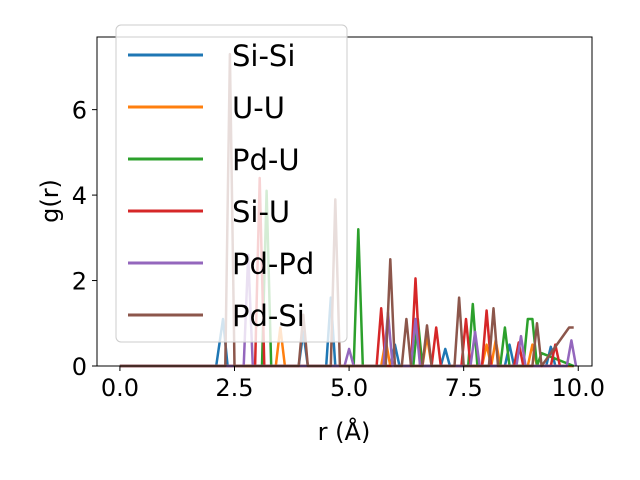 The width and height of the screenshot is (640, 480). Describe the element at coordinates (120, 388) in the screenshot. I see `x-tick-label: 0.0` at that location.